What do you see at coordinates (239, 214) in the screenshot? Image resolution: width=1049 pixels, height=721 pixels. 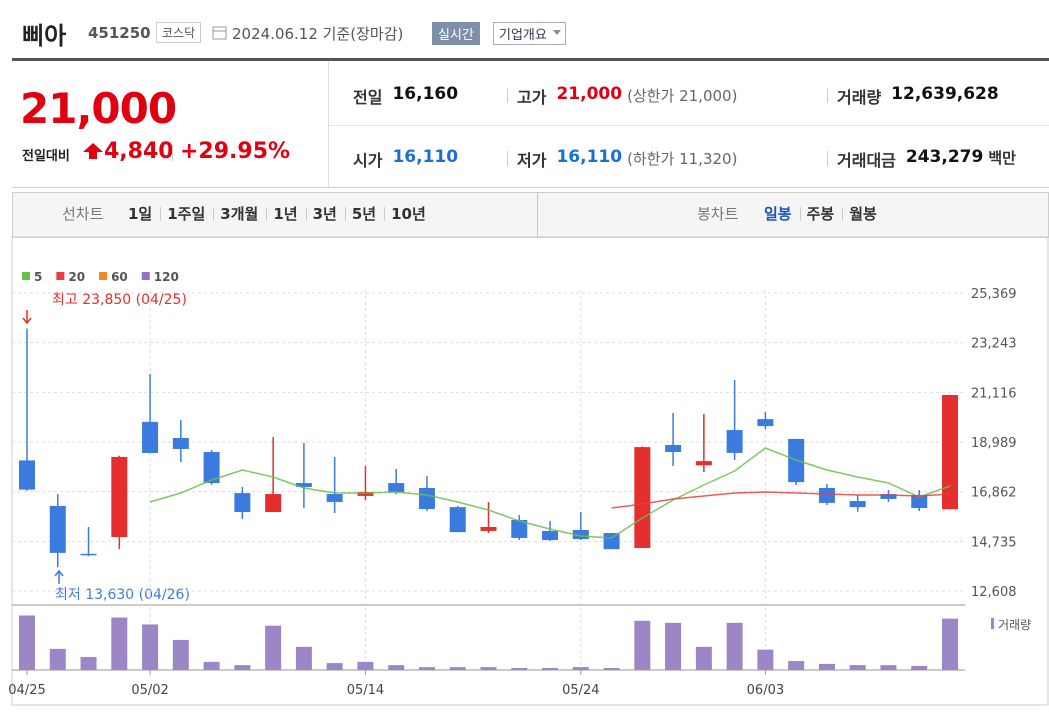 I see `tab: 3개월` at bounding box center [239, 214].